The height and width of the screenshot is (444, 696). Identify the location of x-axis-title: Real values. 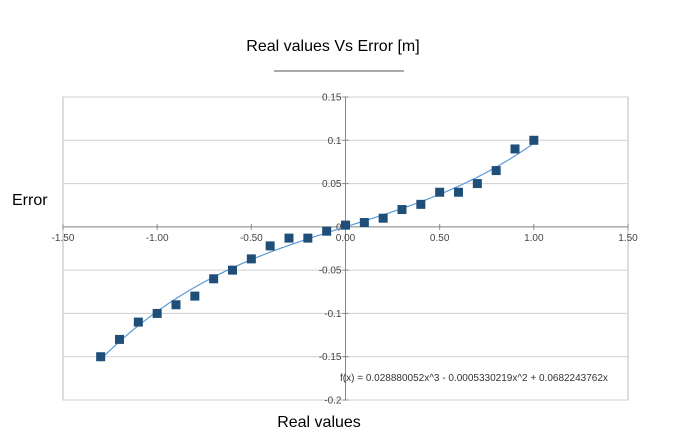
(319, 422).